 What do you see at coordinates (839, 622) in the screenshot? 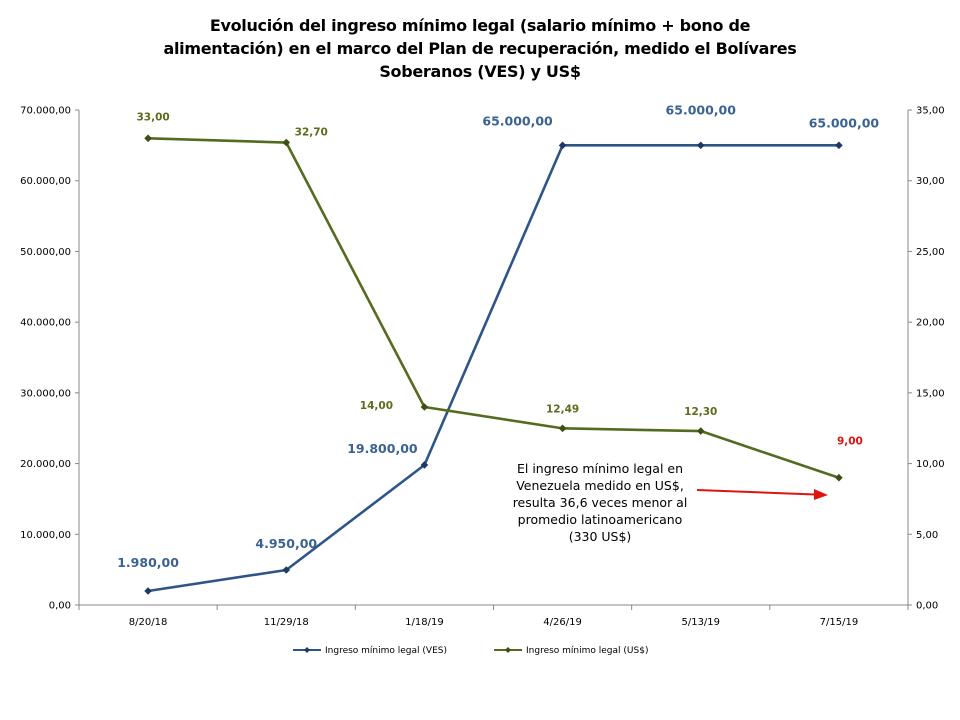
I see `x-tick-label: 7/15/19` at bounding box center [839, 622].